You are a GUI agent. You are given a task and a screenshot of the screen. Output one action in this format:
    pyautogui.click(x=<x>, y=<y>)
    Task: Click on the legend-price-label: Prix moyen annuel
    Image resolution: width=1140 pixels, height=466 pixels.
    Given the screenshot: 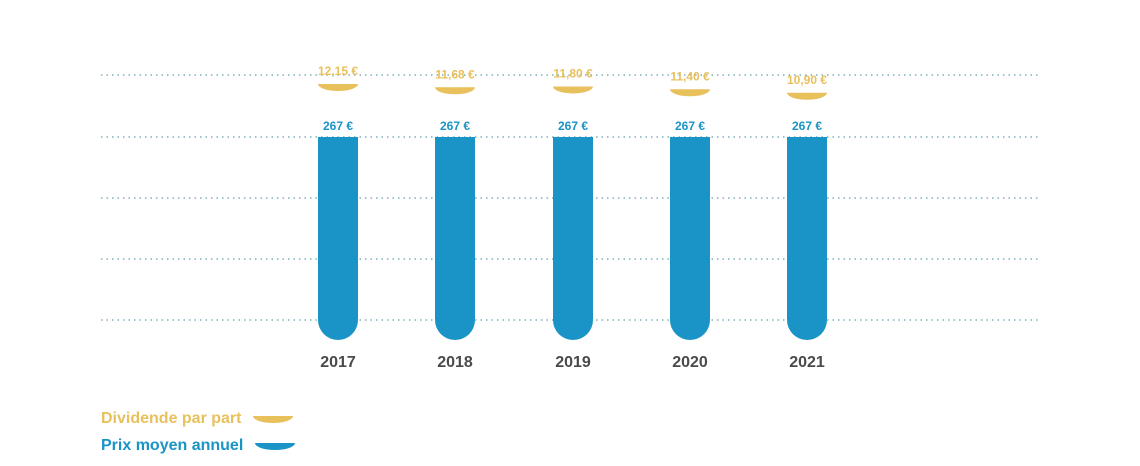 What is the action you would take?
    pyautogui.click(x=172, y=445)
    